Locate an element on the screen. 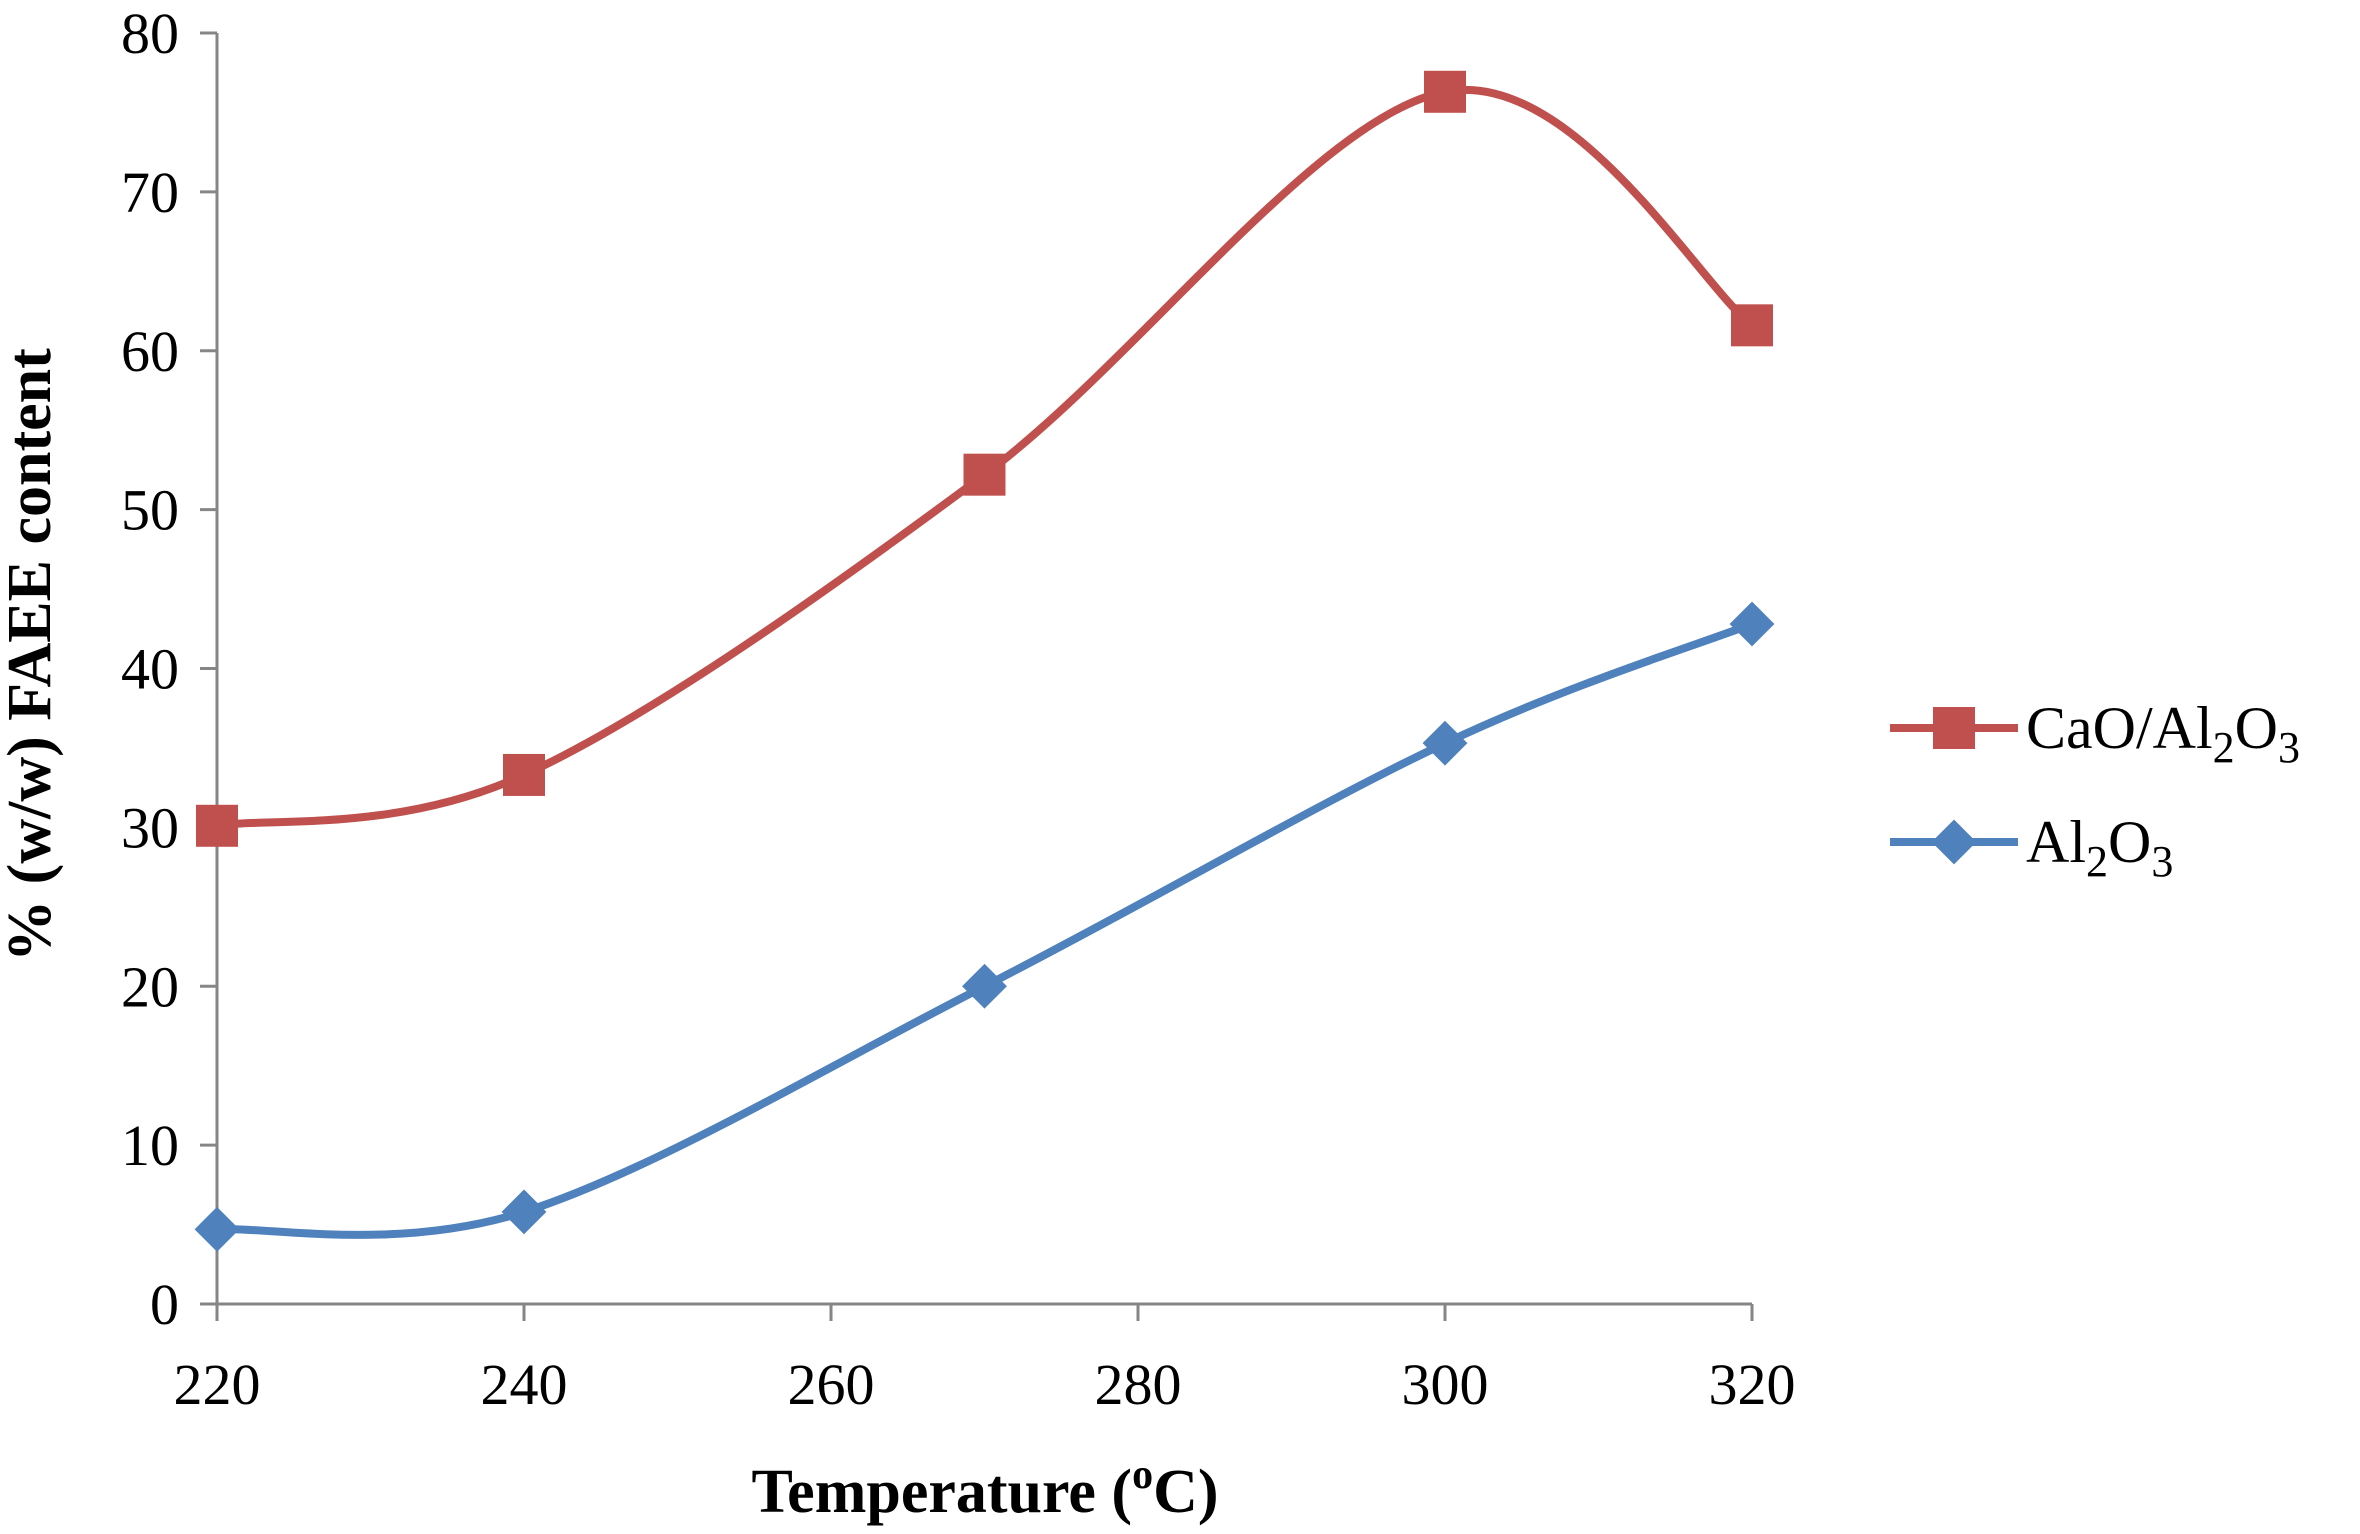 The width and height of the screenshot is (2360, 1534). x-axis-title-superscript: o is located at coordinates (1142, 1475).